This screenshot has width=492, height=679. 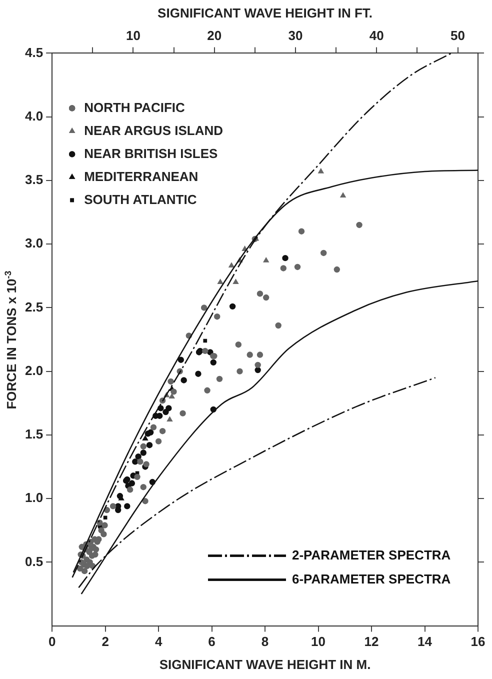 What do you see at coordinates (34, 52) in the screenshot?
I see `y-tick-label: 4.5` at bounding box center [34, 52].